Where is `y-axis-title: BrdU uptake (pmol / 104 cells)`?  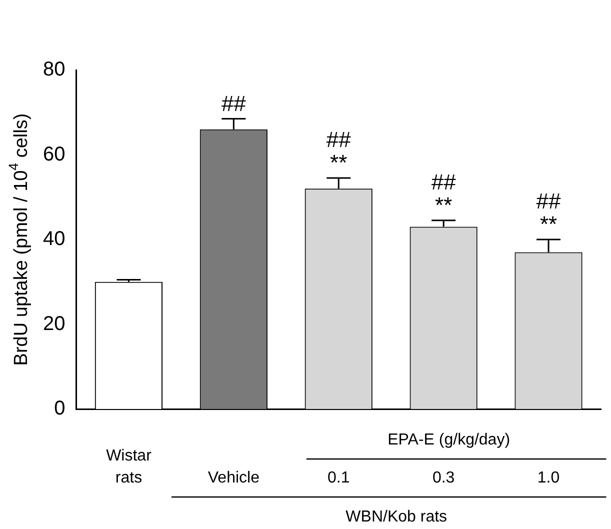 y-axis-title: BrdU uptake (pmol / 104 cells) is located at coordinates (19, 239).